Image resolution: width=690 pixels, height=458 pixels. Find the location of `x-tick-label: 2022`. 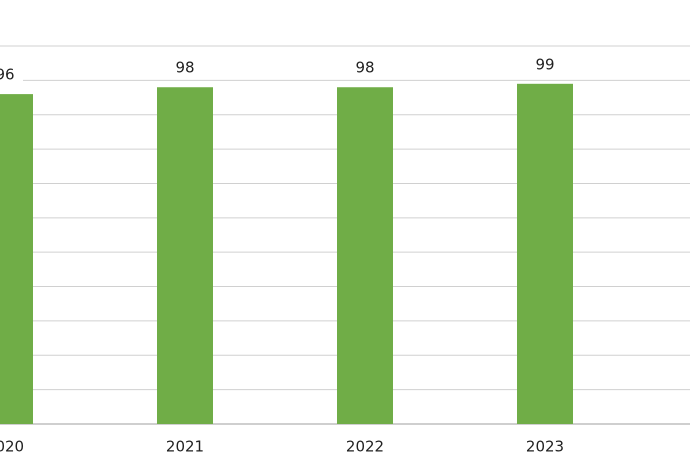

x-tick-label: 2022 is located at coordinates (365, 447).